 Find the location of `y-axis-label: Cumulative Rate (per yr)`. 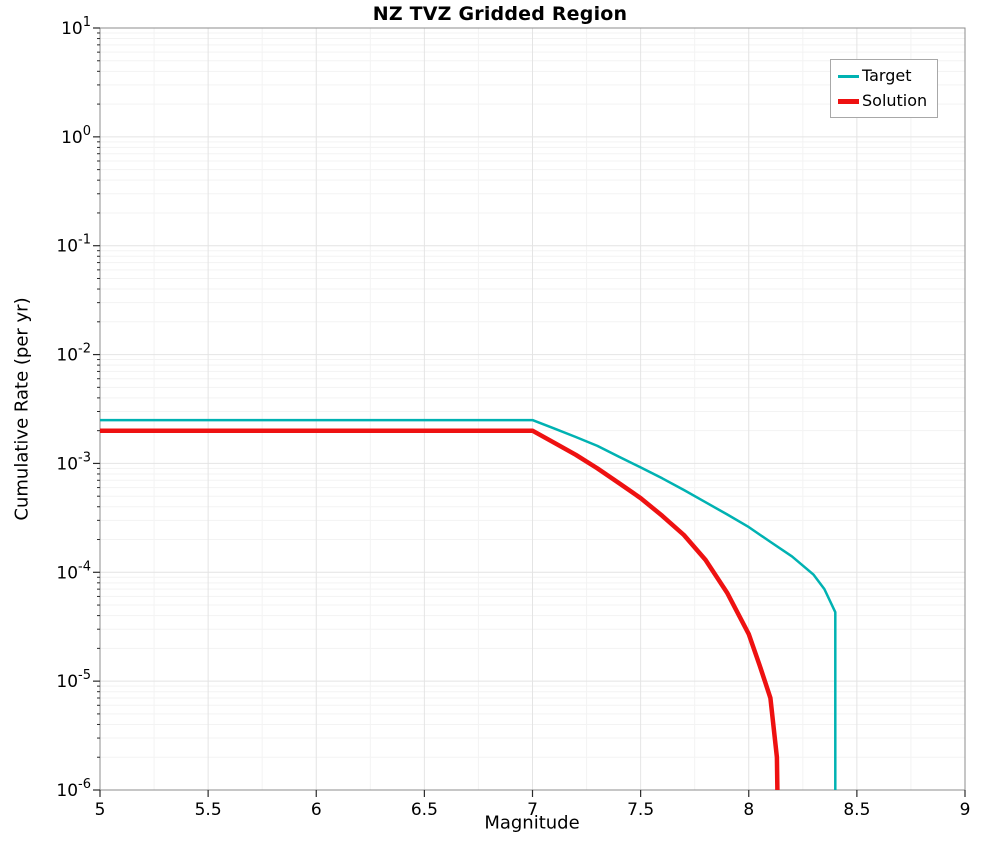

y-axis-label: Cumulative Rate (per yr) is located at coordinates (22, 409).